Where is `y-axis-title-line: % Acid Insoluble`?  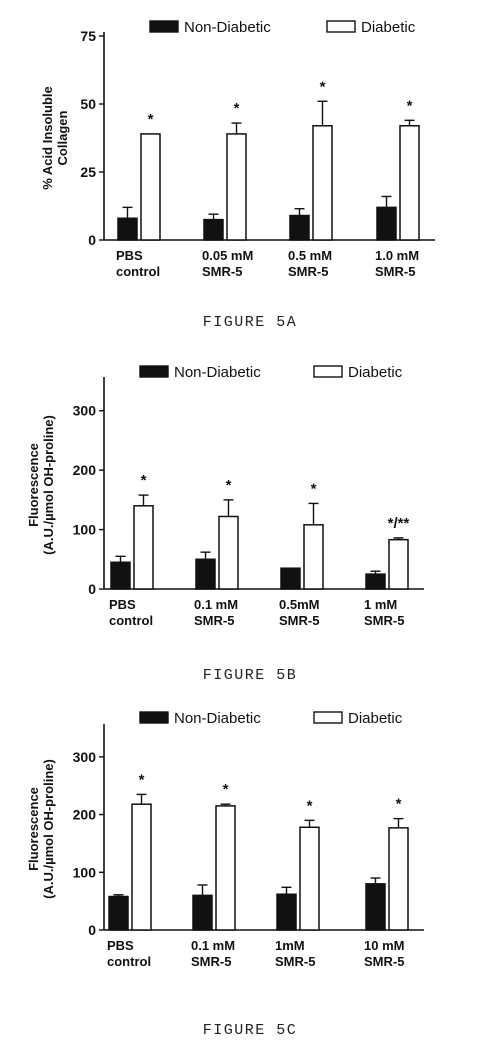 y-axis-title-line: % Acid Insoluble is located at coordinates (47, 138).